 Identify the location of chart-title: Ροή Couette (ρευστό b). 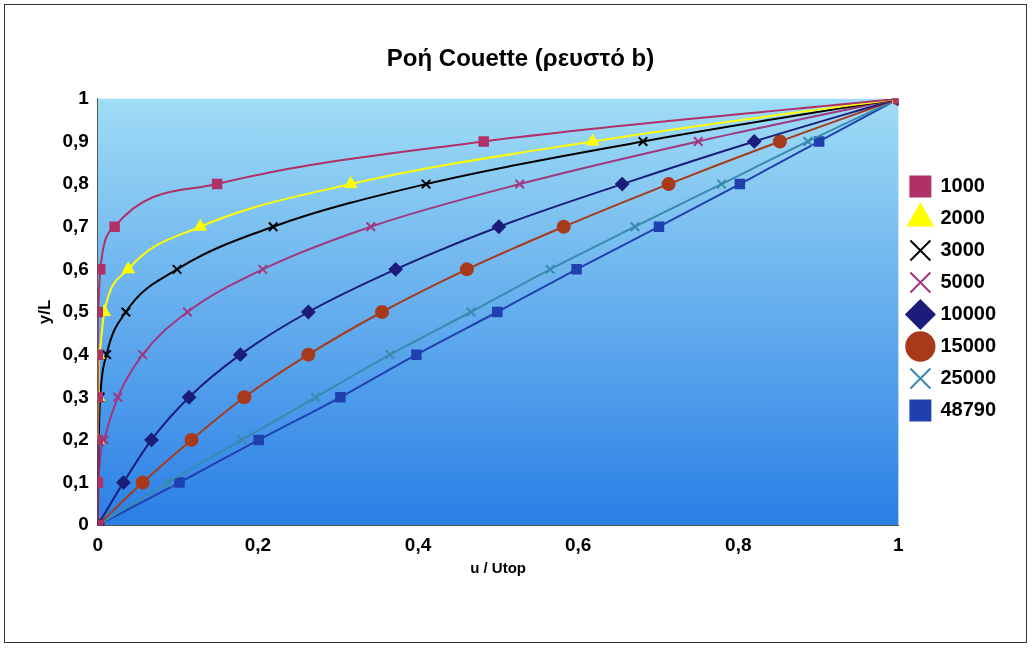
(520, 58).